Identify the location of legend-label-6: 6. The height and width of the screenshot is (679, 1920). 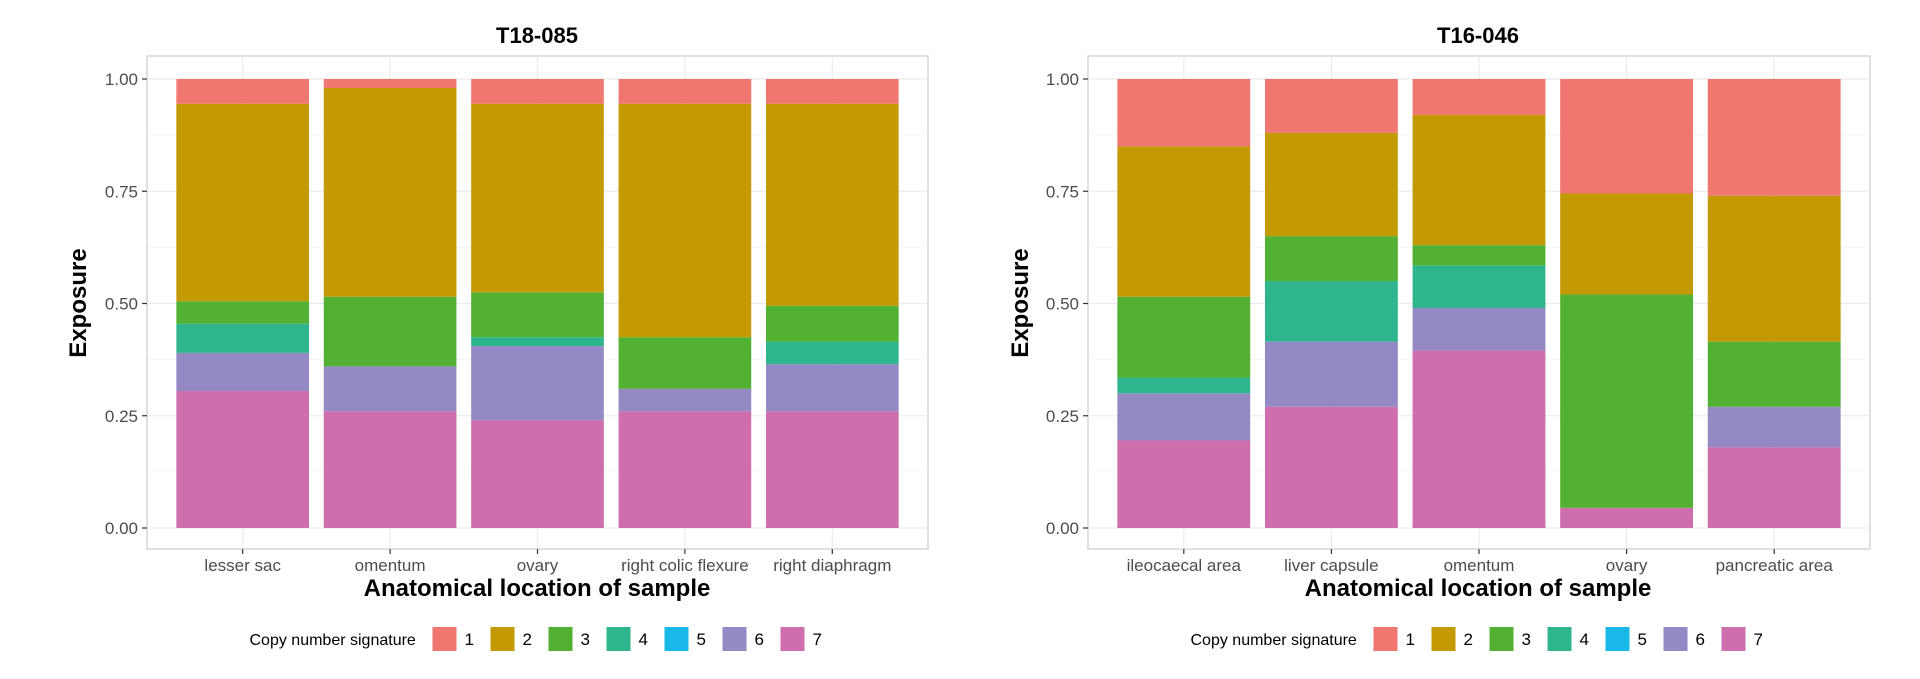
(1700, 639).